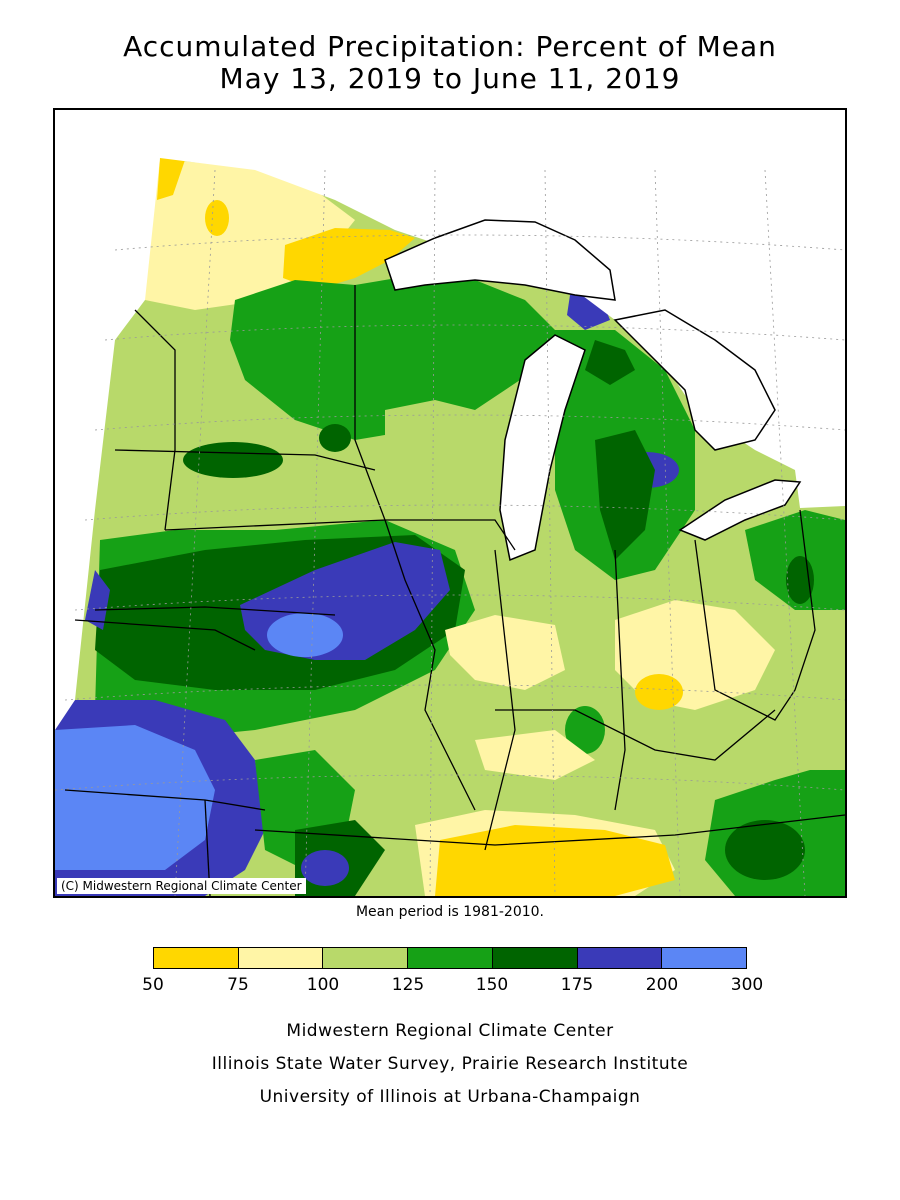 This screenshot has height=1200, width=900. Describe the element at coordinates (323, 985) in the screenshot. I see `legend-tick-100: 100` at that location.